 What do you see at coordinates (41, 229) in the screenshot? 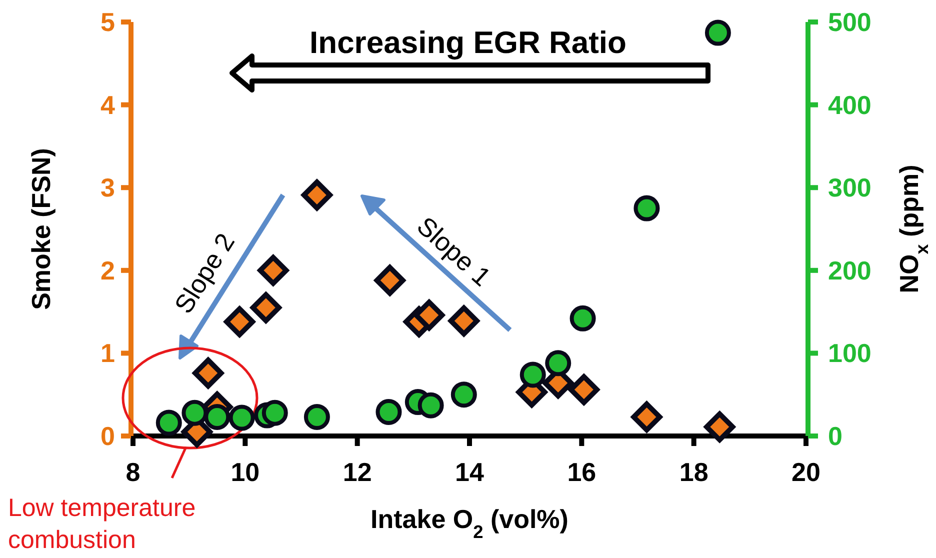
I see `y-axis-title: Smoke (FSN)` at bounding box center [41, 229].